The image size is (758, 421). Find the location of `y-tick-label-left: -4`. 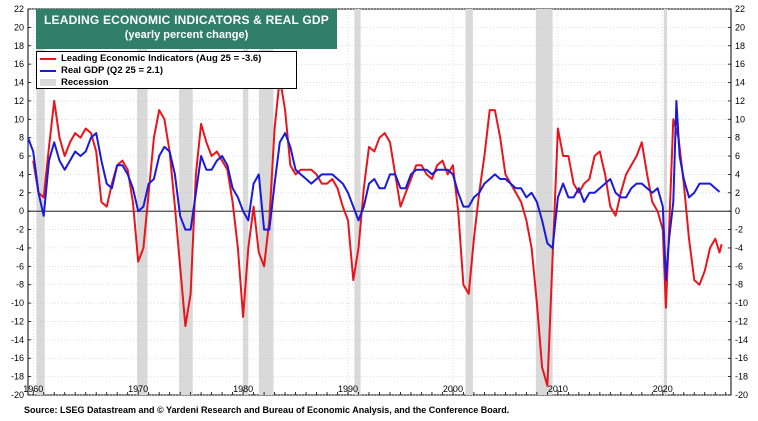

y-tick-label-left: -4 is located at coordinates (20, 248).